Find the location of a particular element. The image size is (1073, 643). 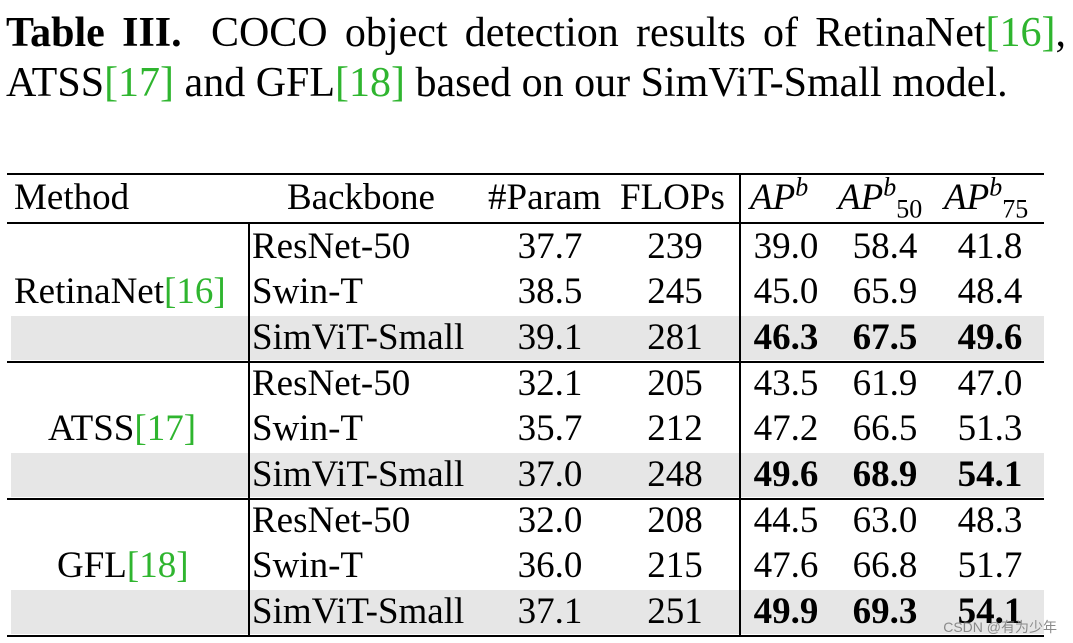

ap75-cell: 41.8 is located at coordinates (990, 246).